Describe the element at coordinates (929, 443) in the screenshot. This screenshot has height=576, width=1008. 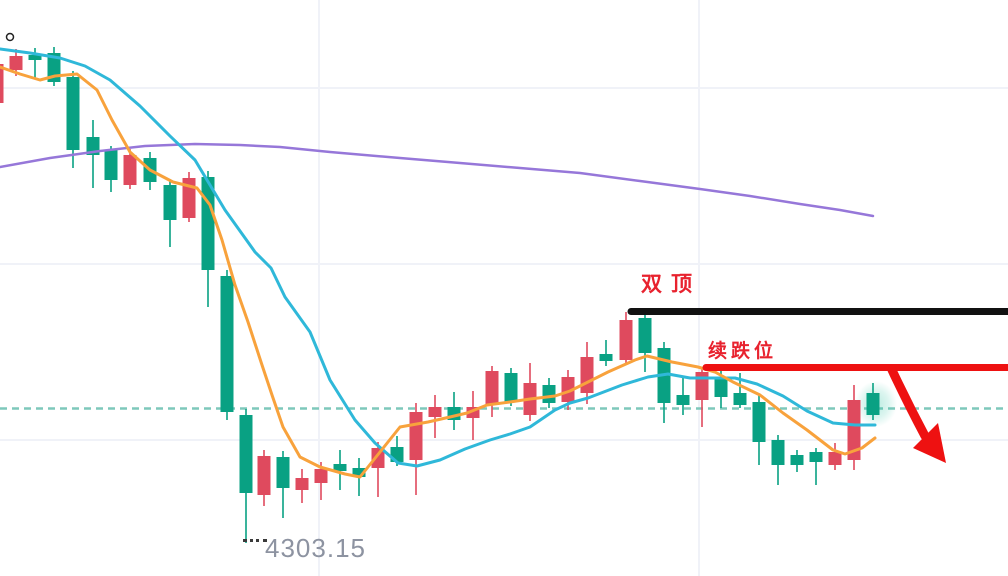
I see `arrow-head` at that location.